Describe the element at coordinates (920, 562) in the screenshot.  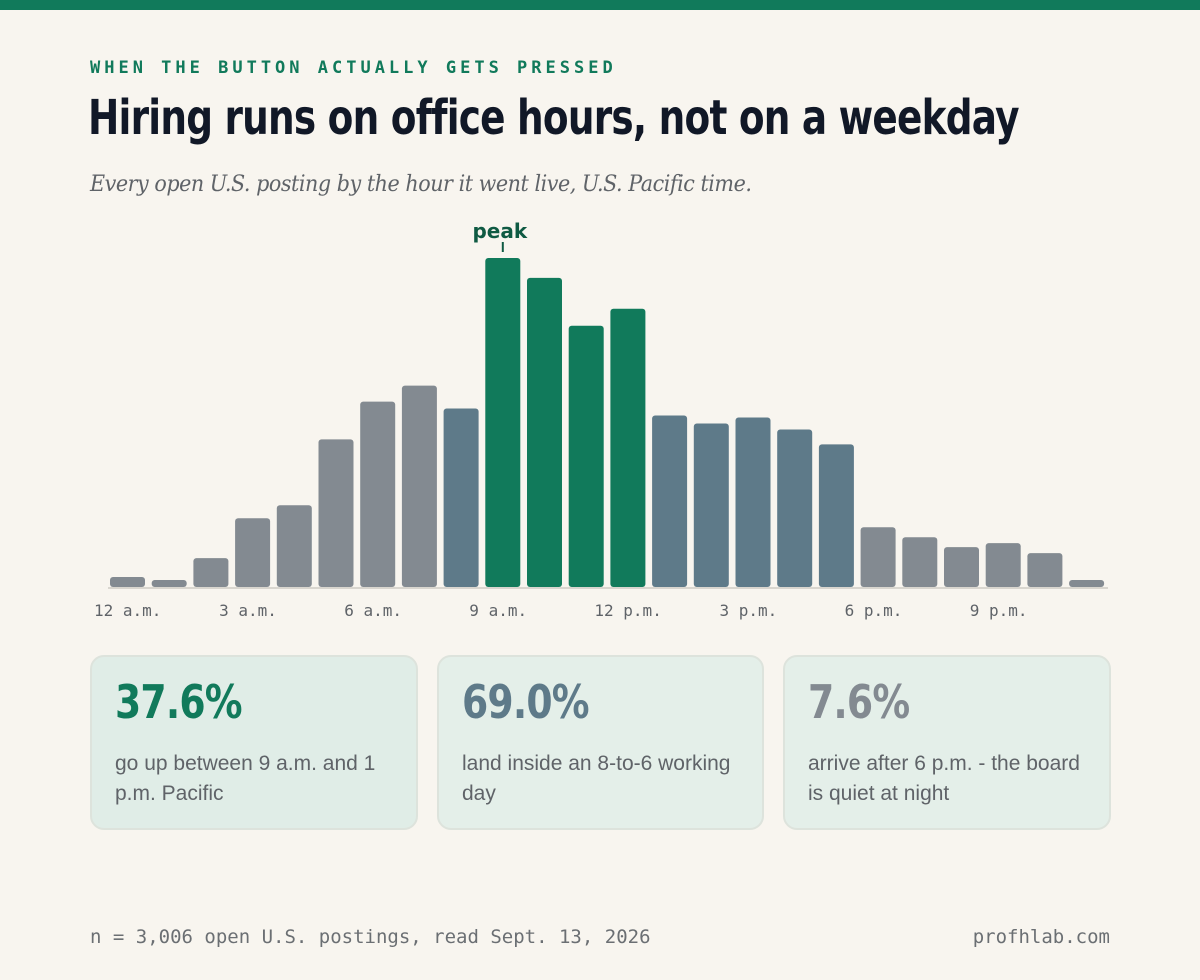
I see `bar-7-p-m` at that location.